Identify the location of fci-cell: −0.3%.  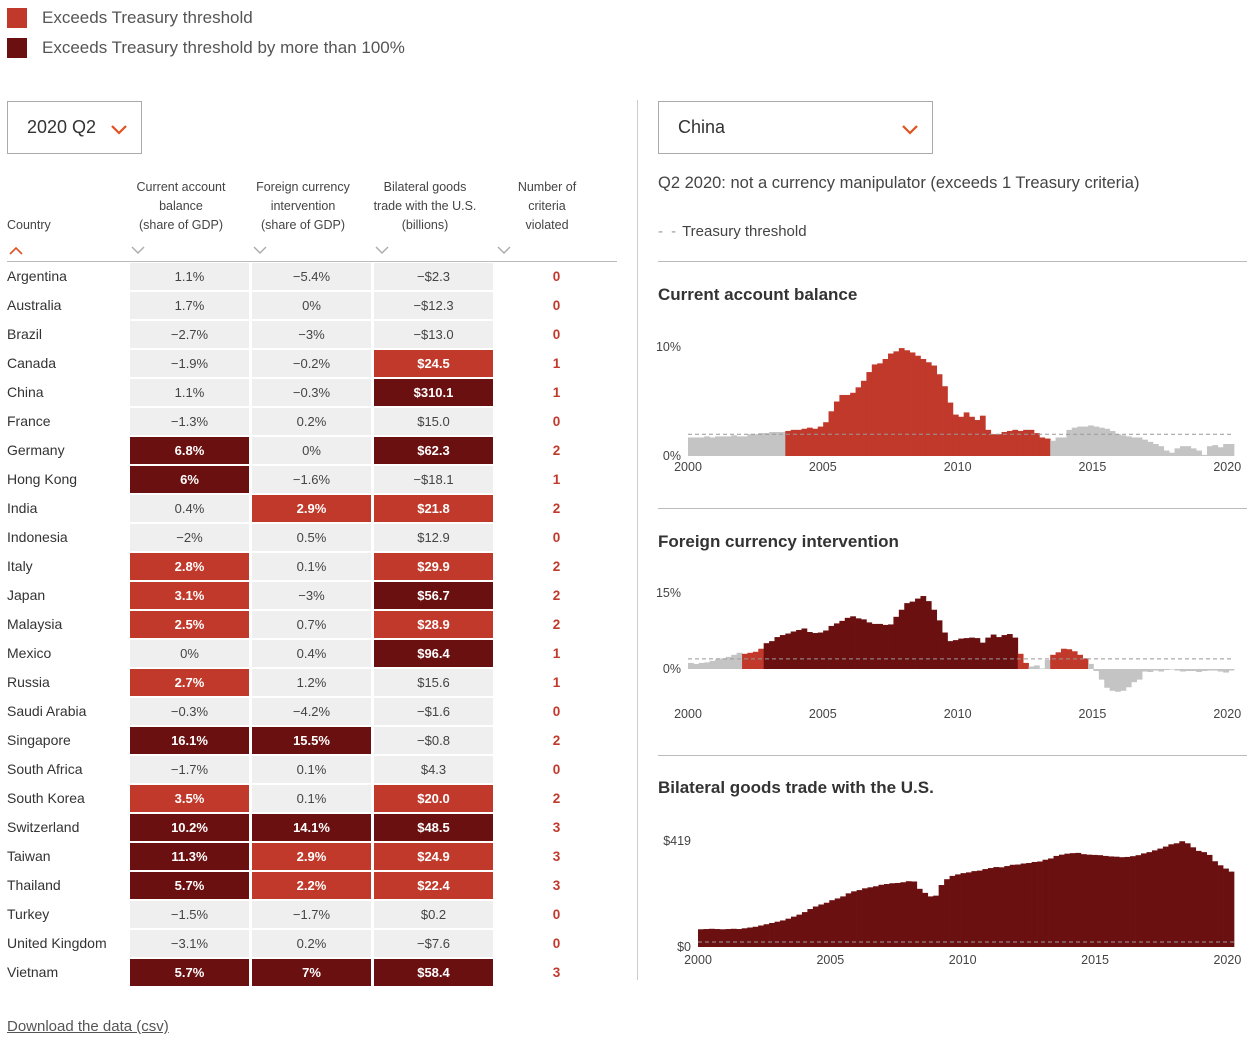
(311, 392).